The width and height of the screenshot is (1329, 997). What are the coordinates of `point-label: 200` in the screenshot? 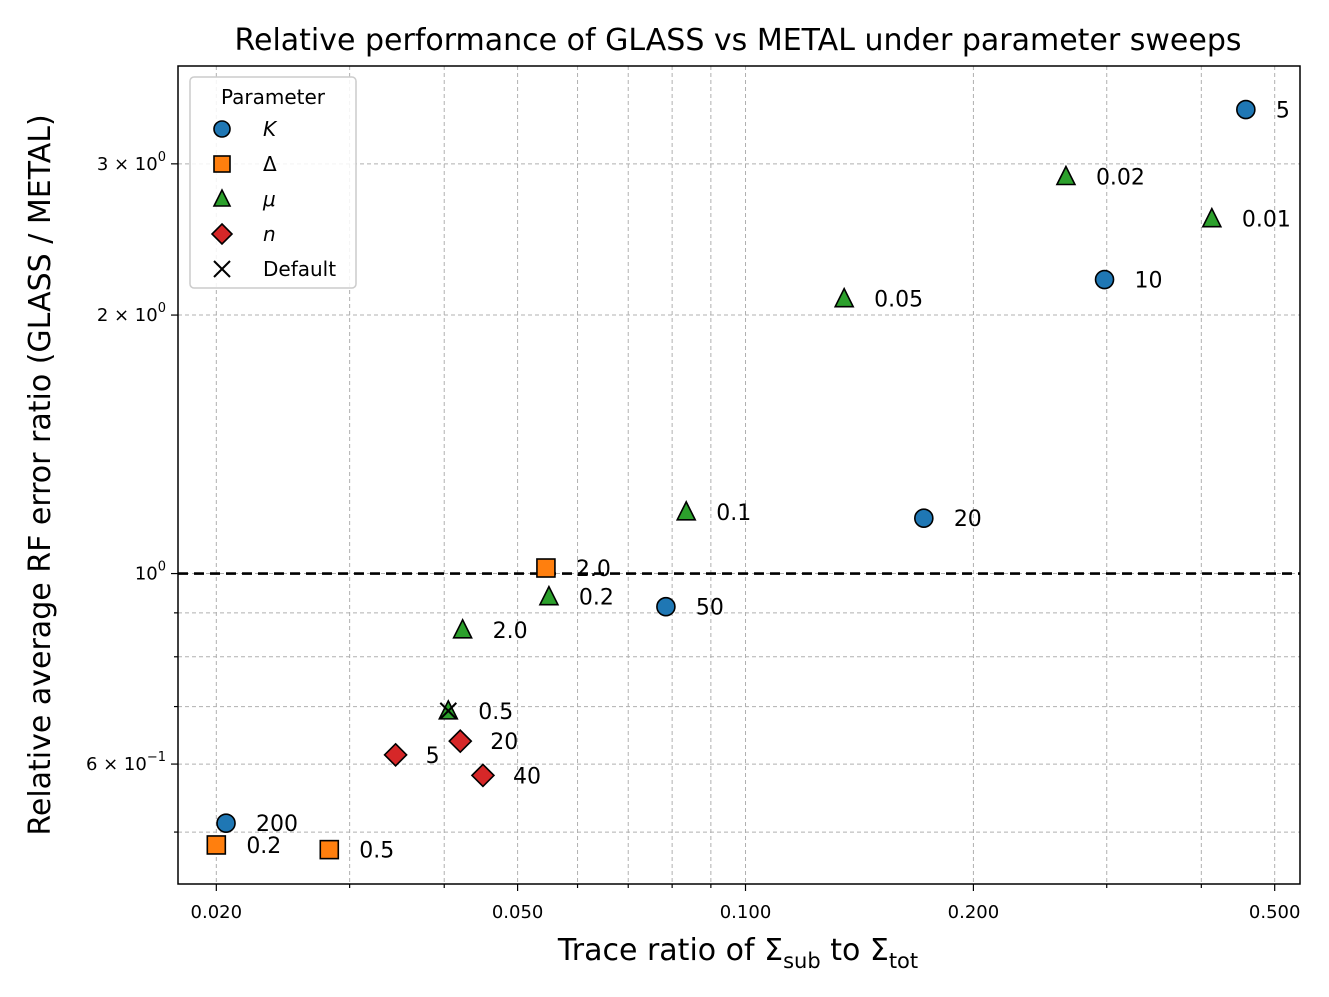 It's located at (277, 824).